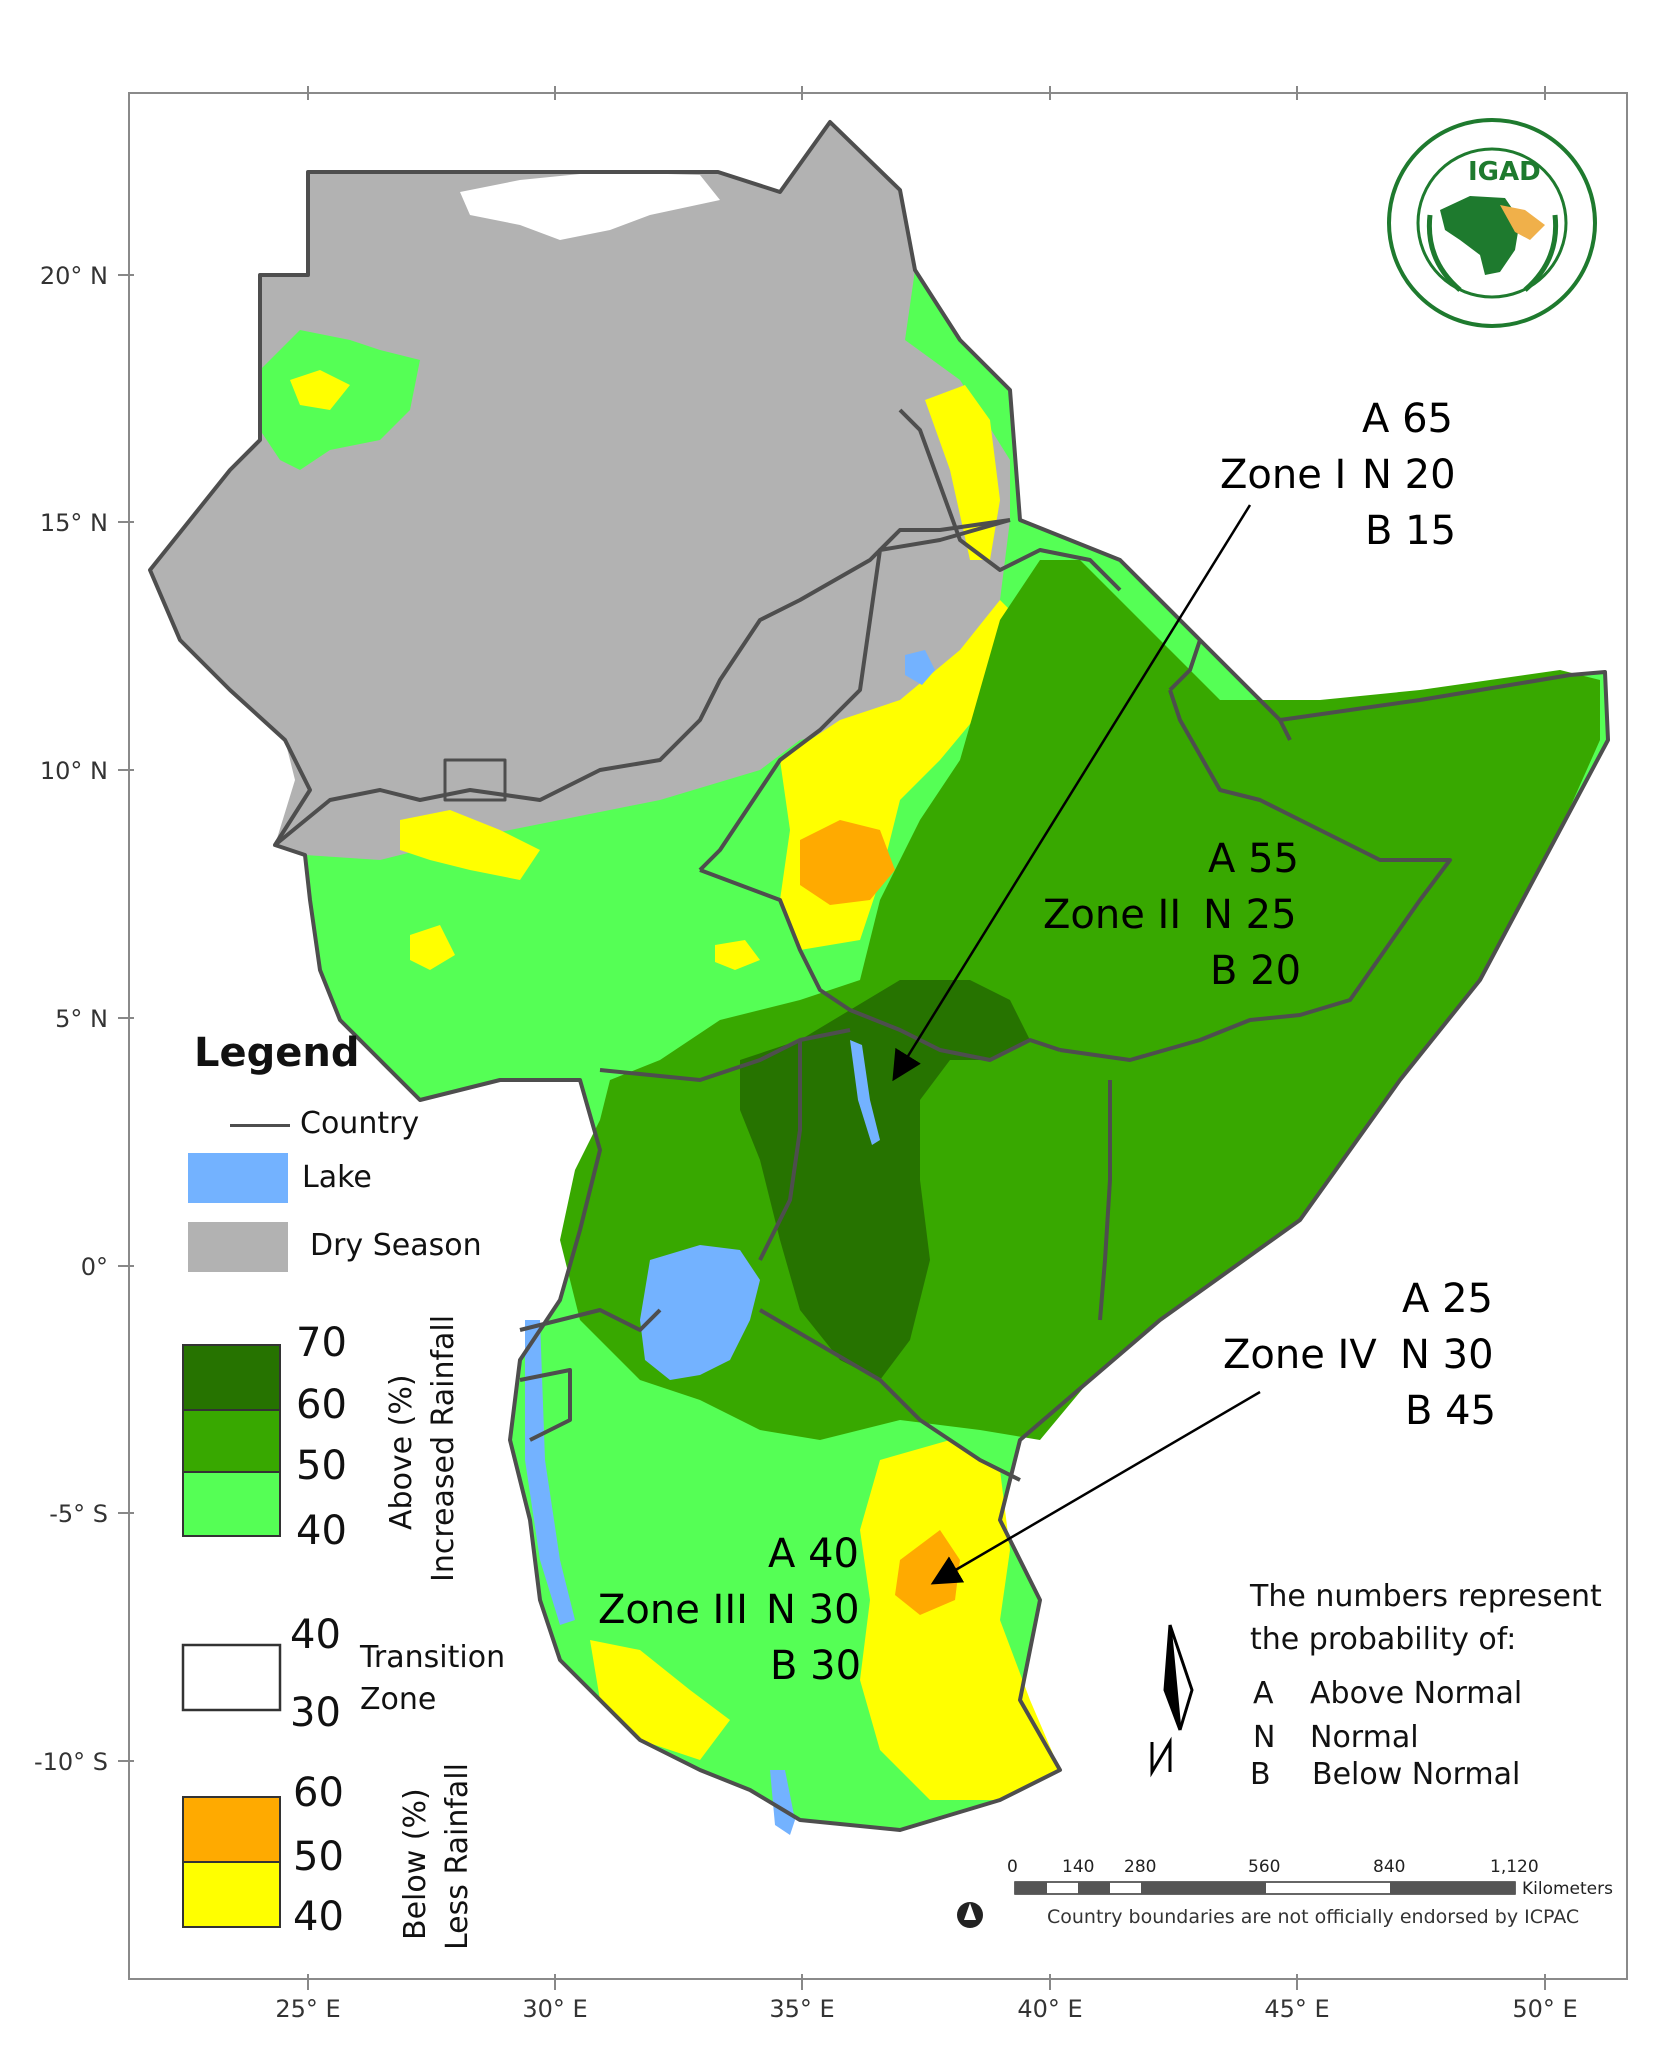  Describe the element at coordinates (1050, 2009) in the screenshot. I see `lon-label-40e: 40° E` at that location.